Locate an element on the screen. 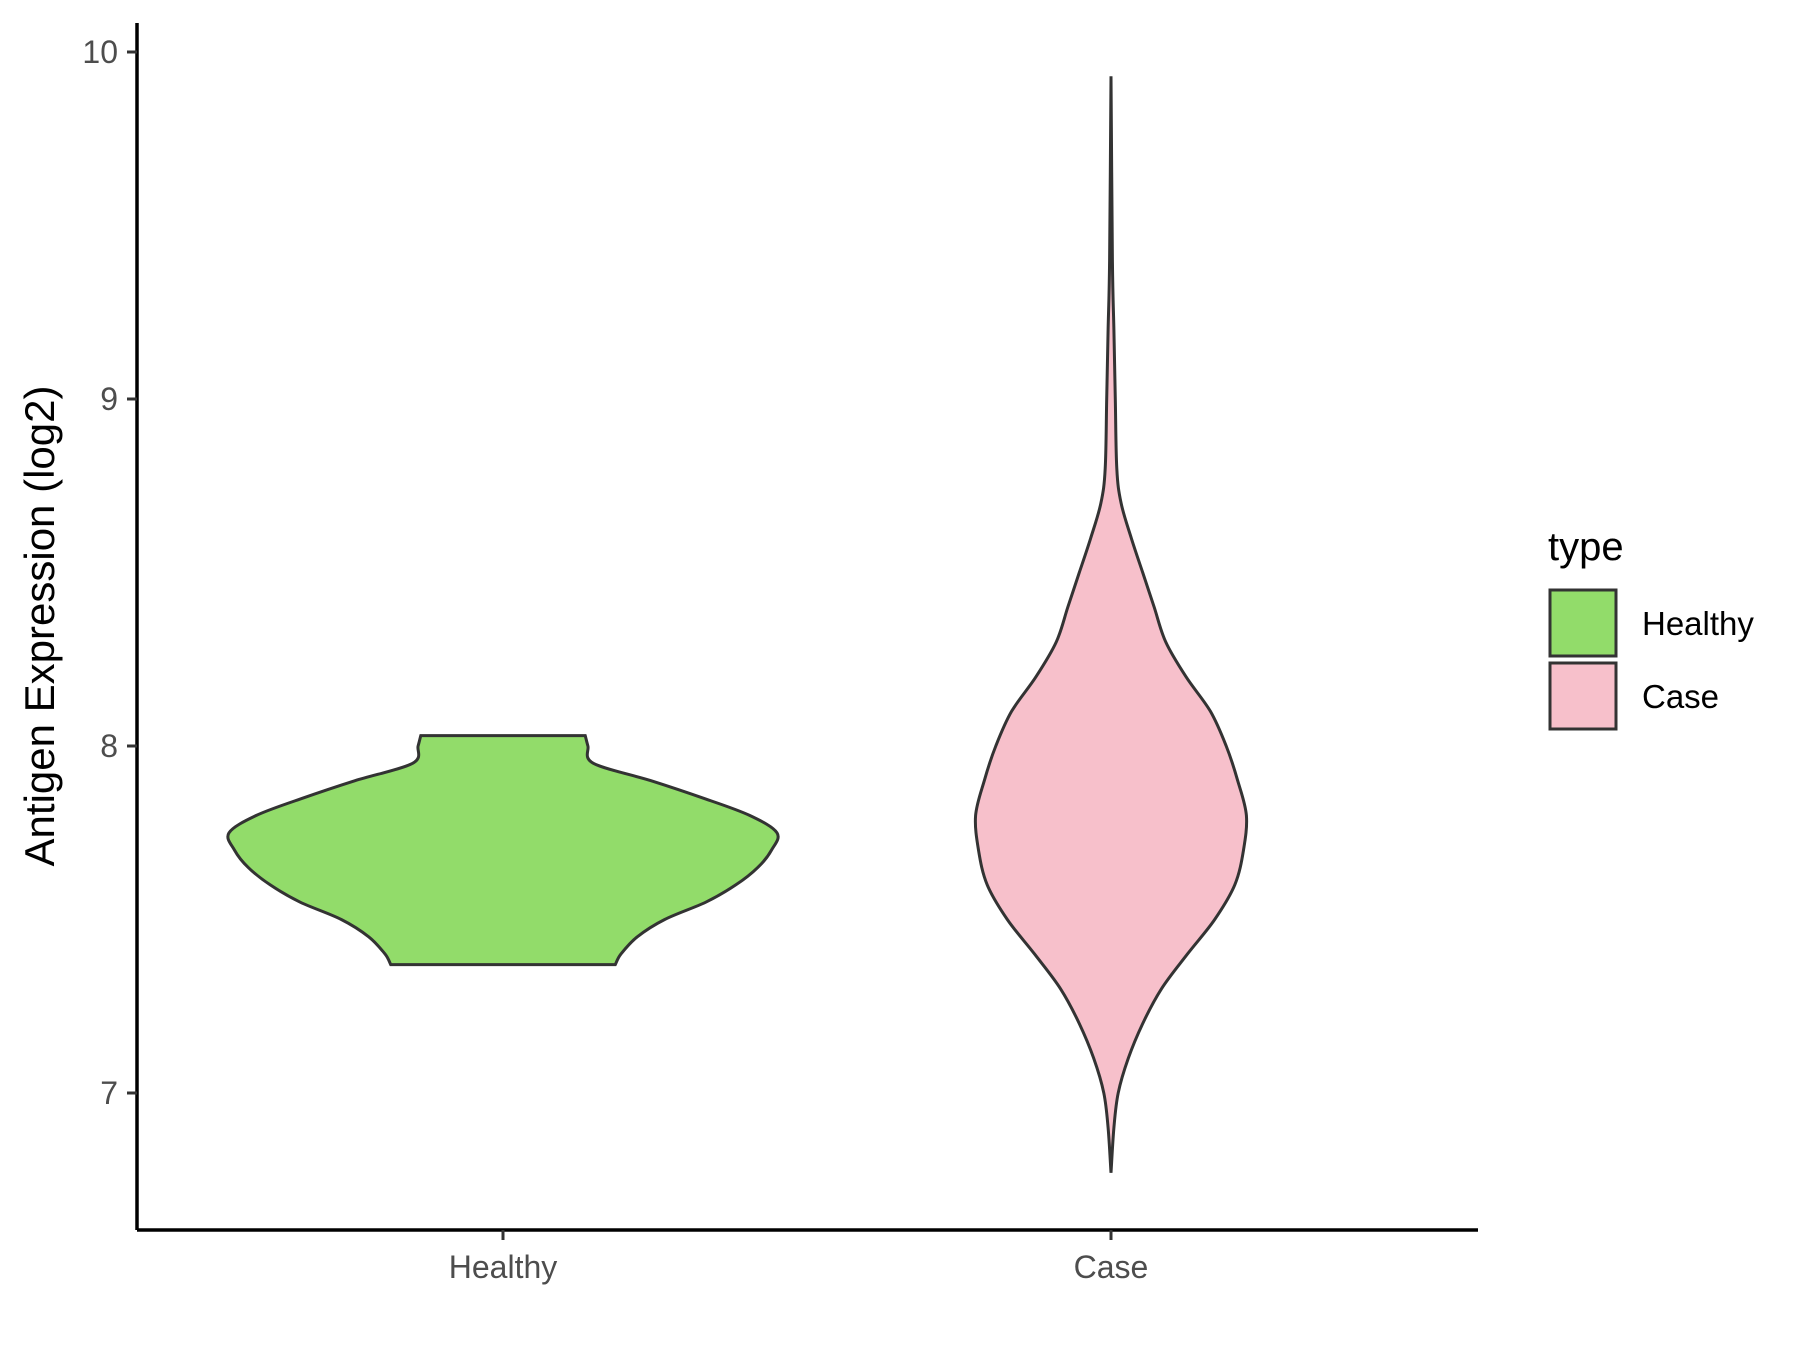 The height and width of the screenshot is (1350, 1800). legend-title: type is located at coordinates (1586, 547).